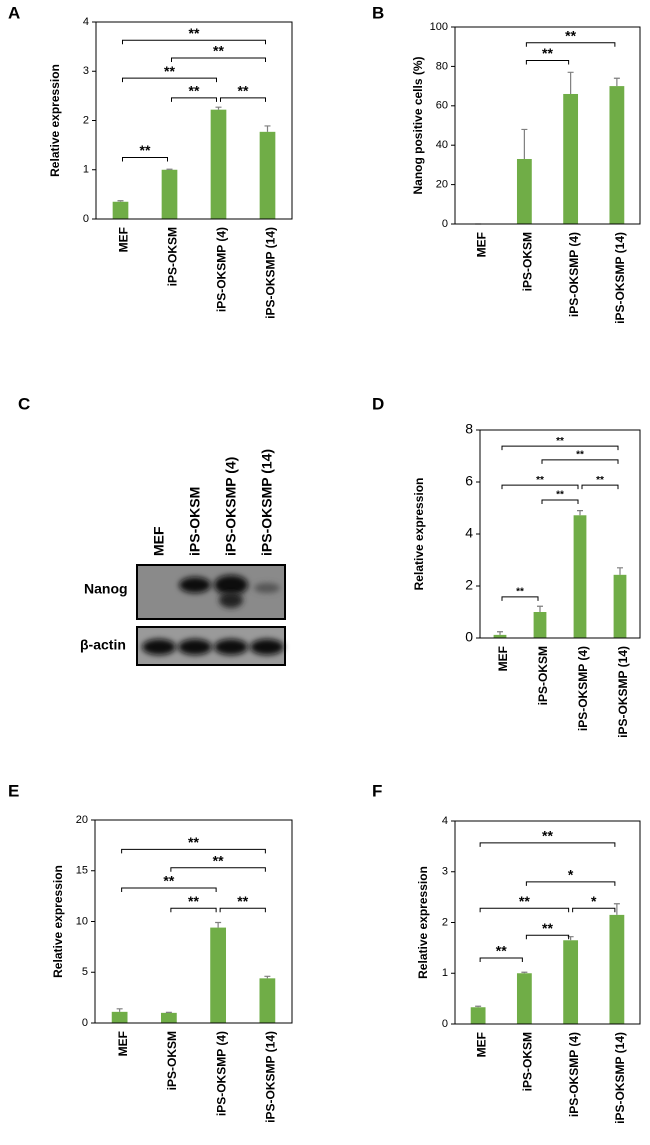 Image resolution: width=650 pixels, height=1145 pixels. Describe the element at coordinates (13, 790) in the screenshot. I see `panel-letter: E` at that location.